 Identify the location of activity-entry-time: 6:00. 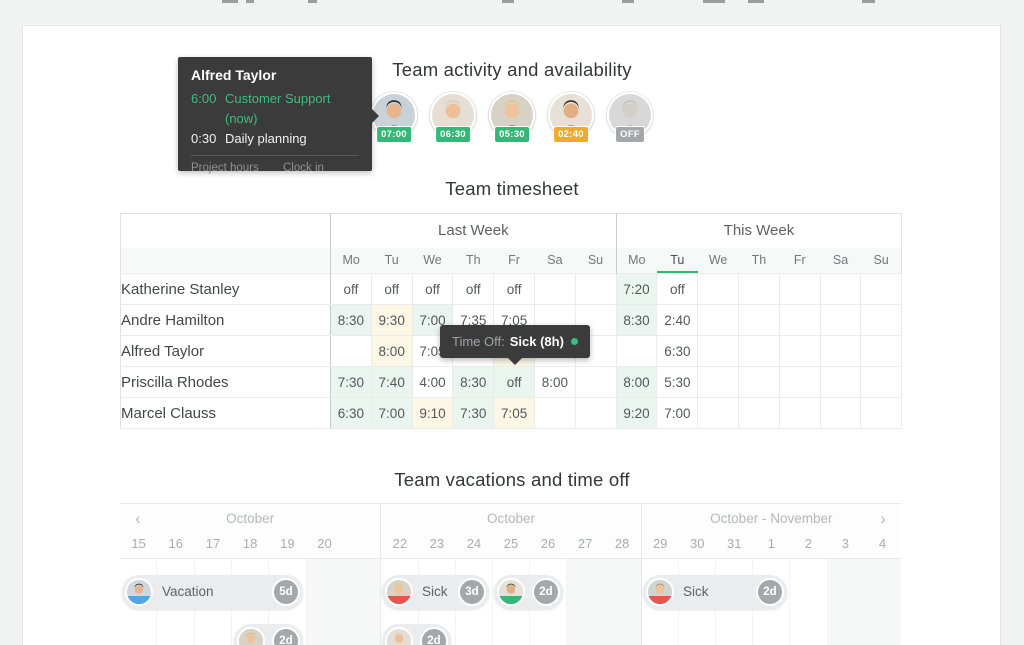
(204, 98).